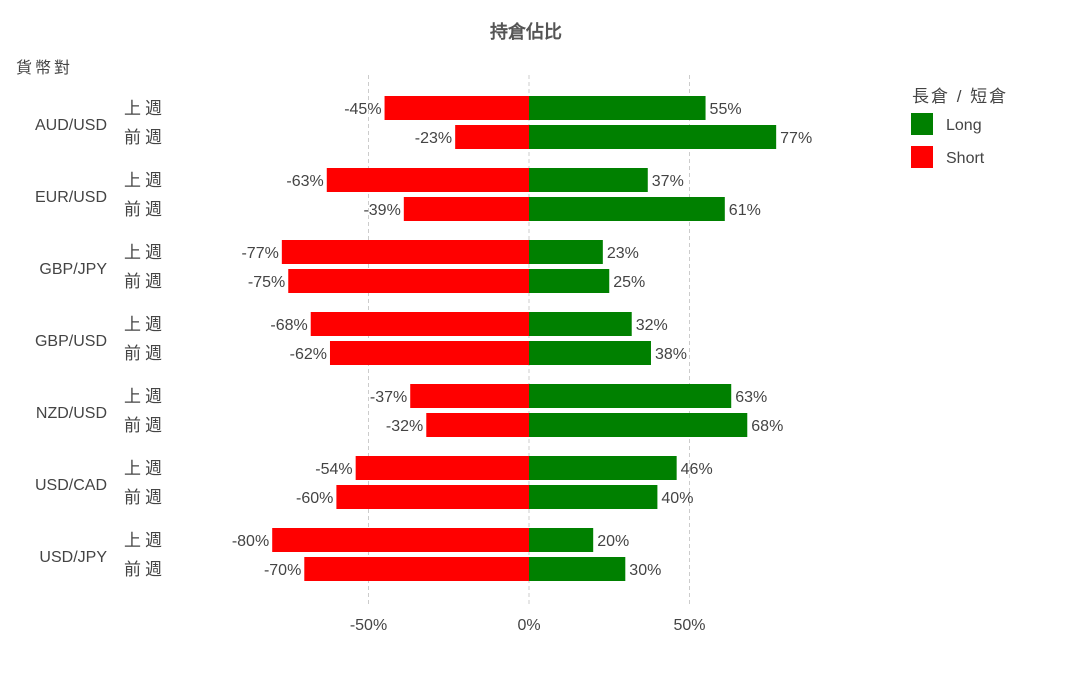  Describe the element at coordinates (266, 282) in the screenshot. I see `data-label: -75%` at that location.